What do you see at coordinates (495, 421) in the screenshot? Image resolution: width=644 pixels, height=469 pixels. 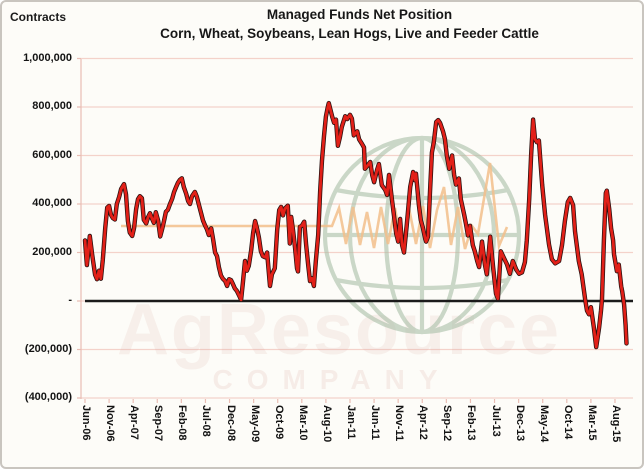 I see `x-tick-label: Jul-13` at bounding box center [495, 421].